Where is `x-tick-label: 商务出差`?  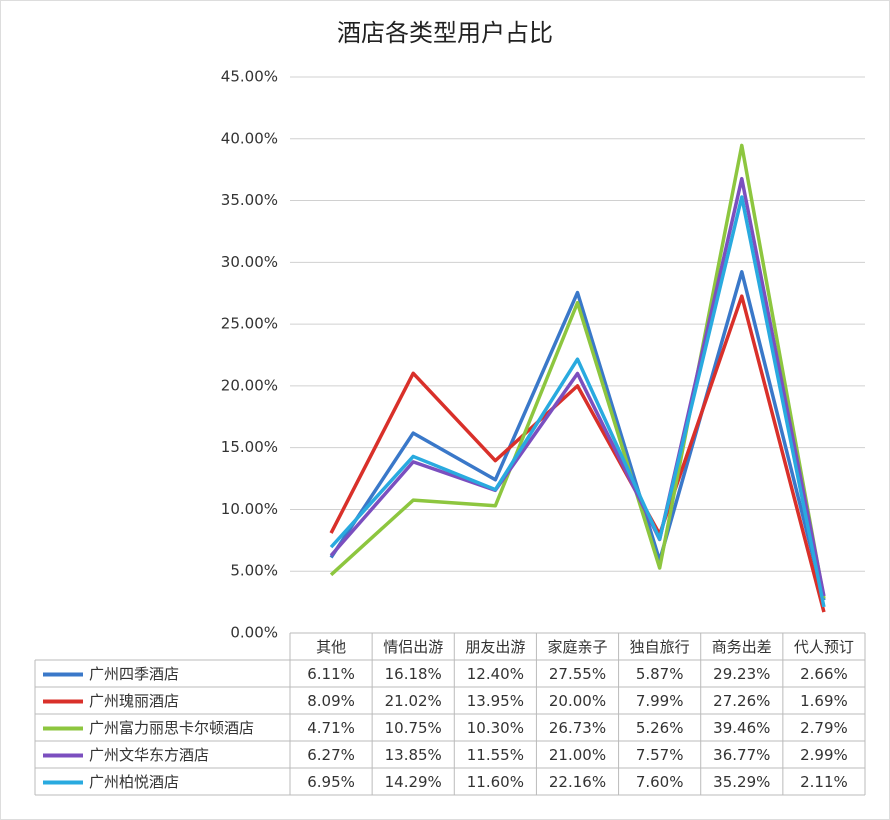
x-tick-label: 商务出差 is located at coordinates (742, 647).